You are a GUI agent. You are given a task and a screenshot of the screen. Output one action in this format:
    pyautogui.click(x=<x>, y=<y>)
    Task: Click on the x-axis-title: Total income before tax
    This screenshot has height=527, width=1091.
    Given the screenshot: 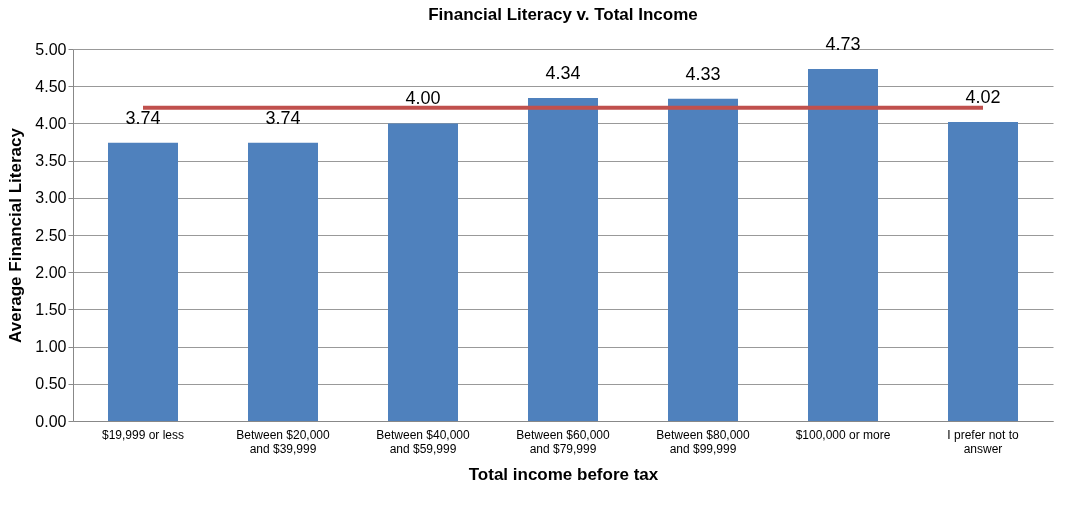 What is the action you would take?
    pyautogui.click(x=563, y=474)
    